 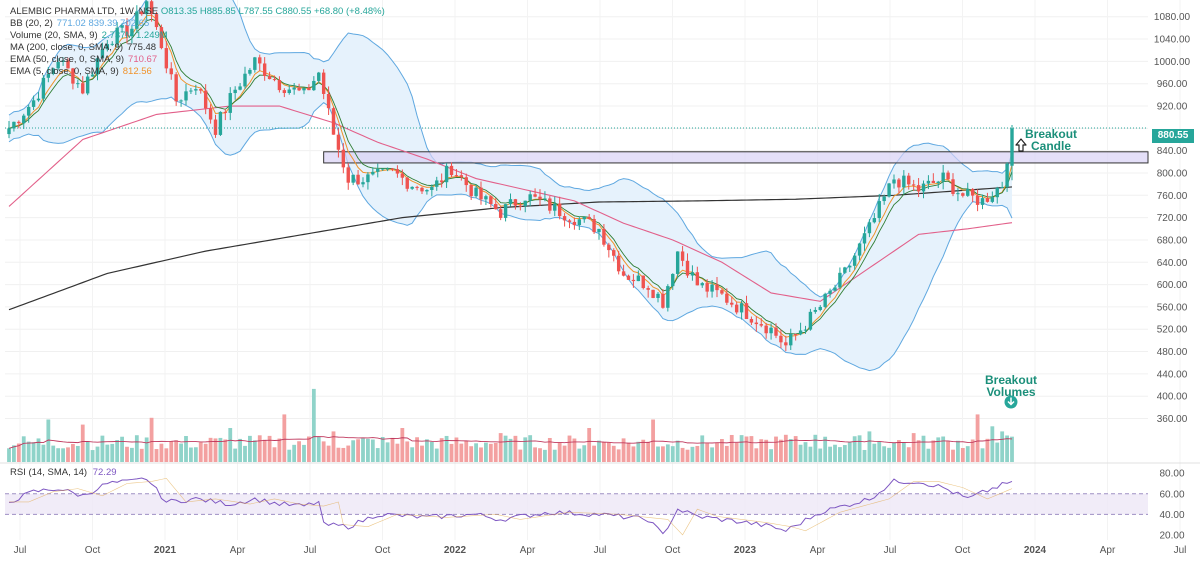 What do you see at coordinates (510, 442) in the screenshot?
I see `volume-ma-line` at bounding box center [510, 442].